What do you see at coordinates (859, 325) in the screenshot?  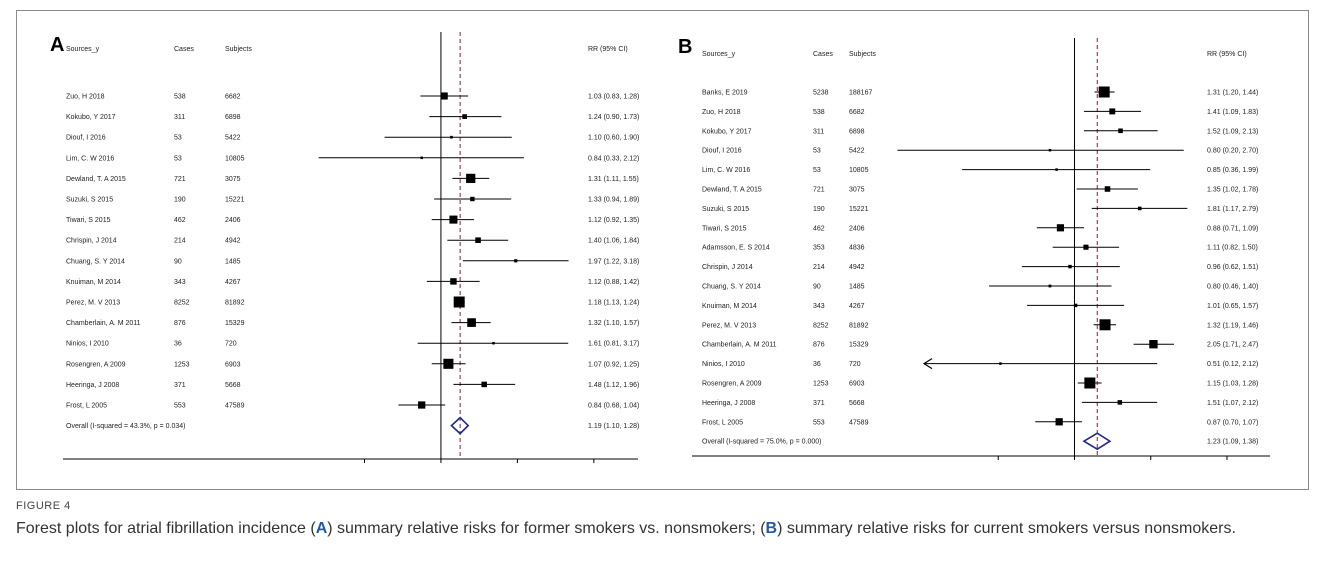 I see `study-subjects: 81892` at bounding box center [859, 325].